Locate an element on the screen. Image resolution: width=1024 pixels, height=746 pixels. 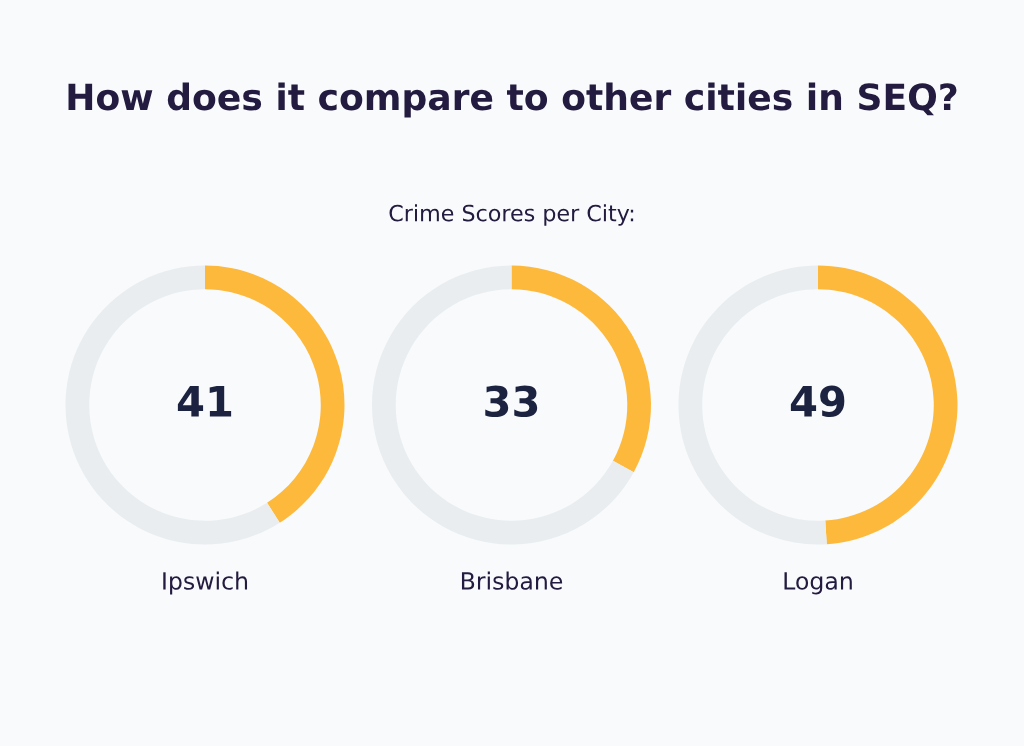
chart-subtitle: Crime Scores per City: is located at coordinates (511, 215).